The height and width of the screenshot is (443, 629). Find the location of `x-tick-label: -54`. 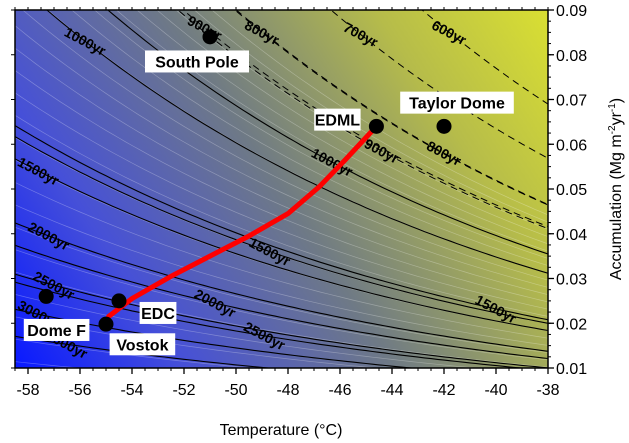

x-tick-label: -54 is located at coordinates (131, 390).